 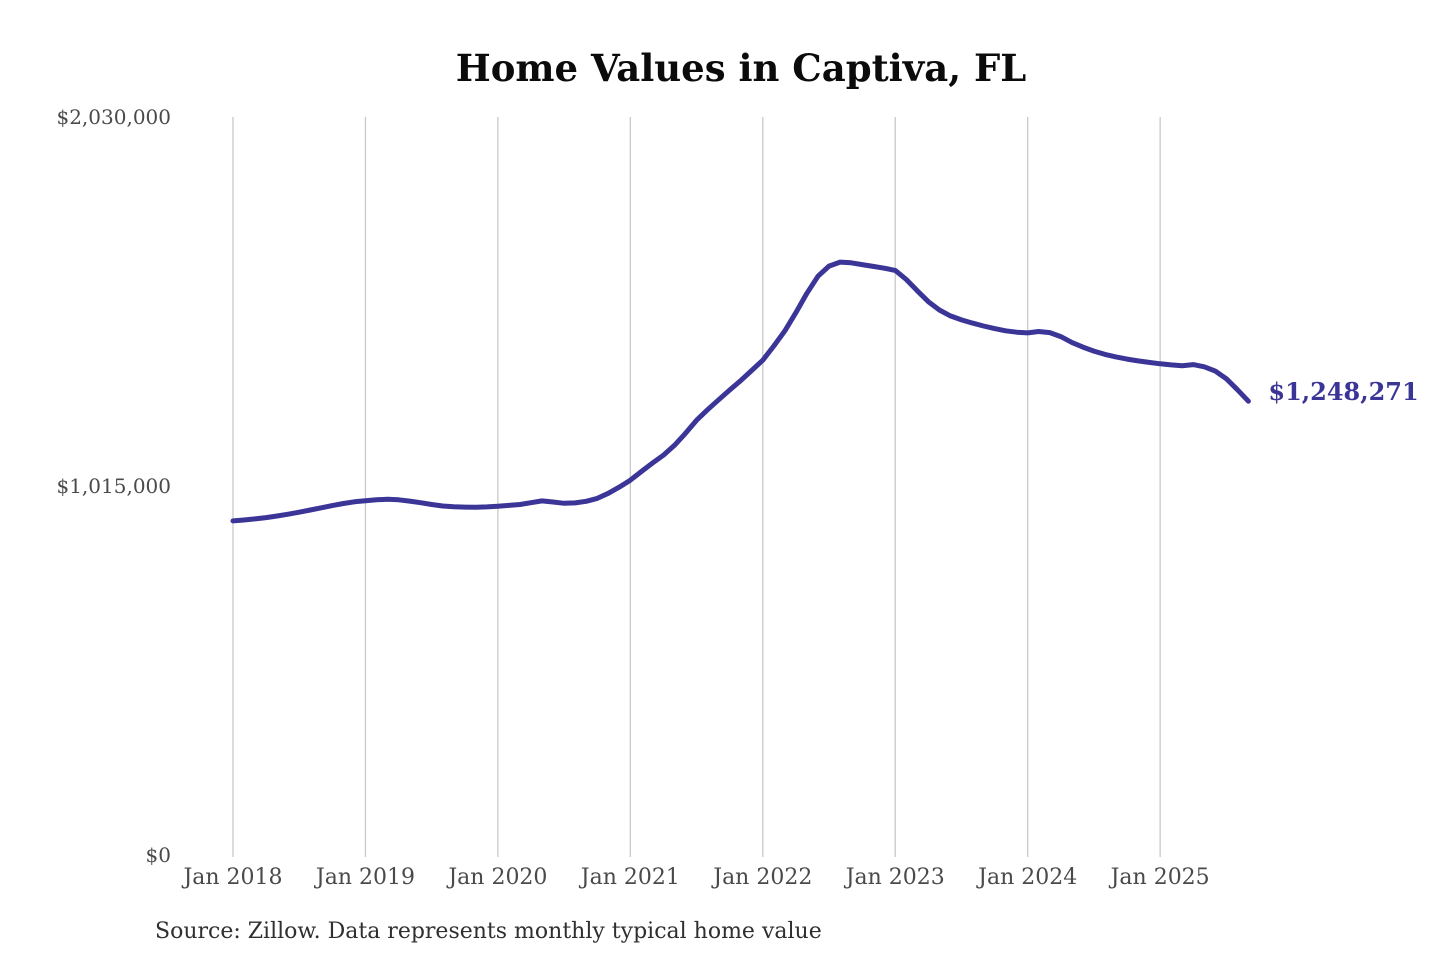 I want to click on x-axis-tick-label: Jan 2025, so click(x=1159, y=877).